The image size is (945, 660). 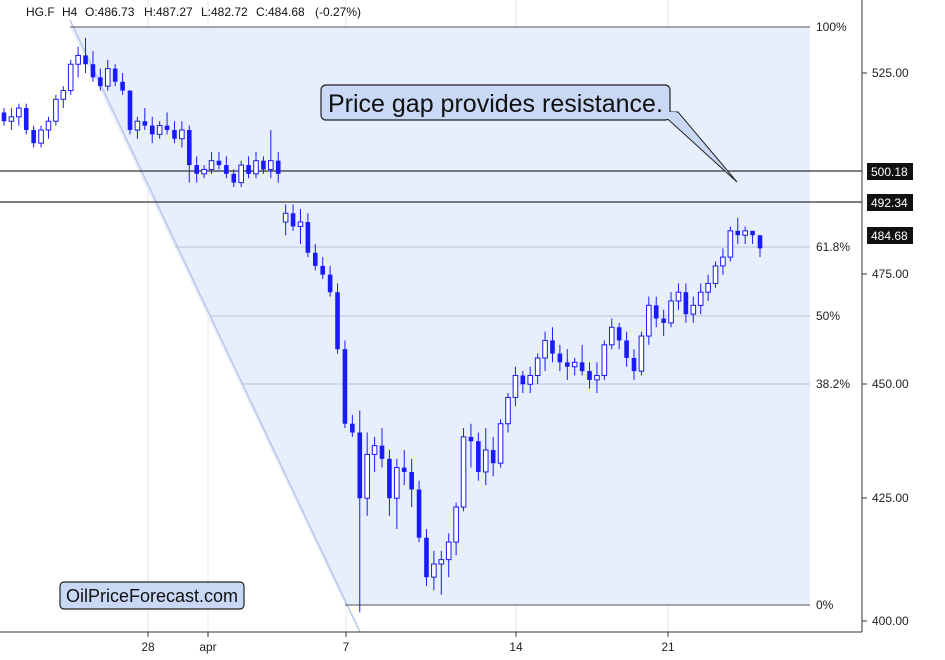 I want to click on watermark: OilPriceForecast.com, so click(x=152, y=595).